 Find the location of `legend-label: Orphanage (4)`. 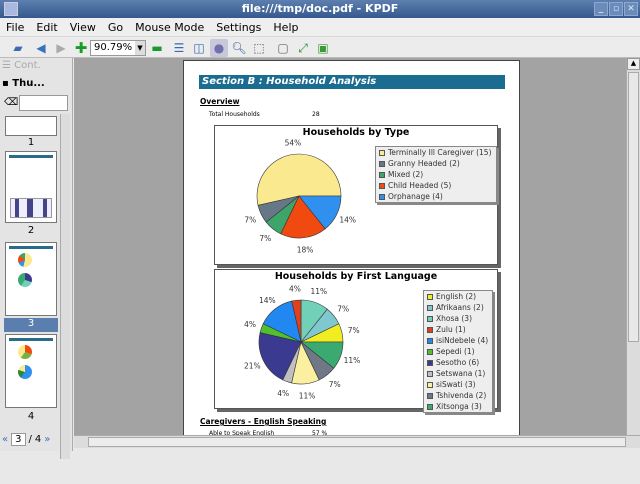

legend-label: Orphanage (4) is located at coordinates (415, 196).